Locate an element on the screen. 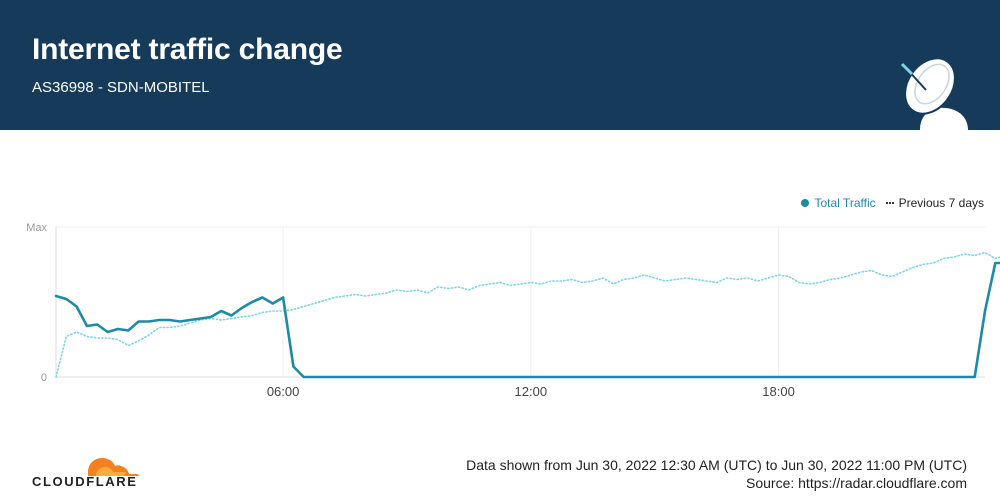  chart-legend: Total Traffic Previous 7 days is located at coordinates (887, 203).